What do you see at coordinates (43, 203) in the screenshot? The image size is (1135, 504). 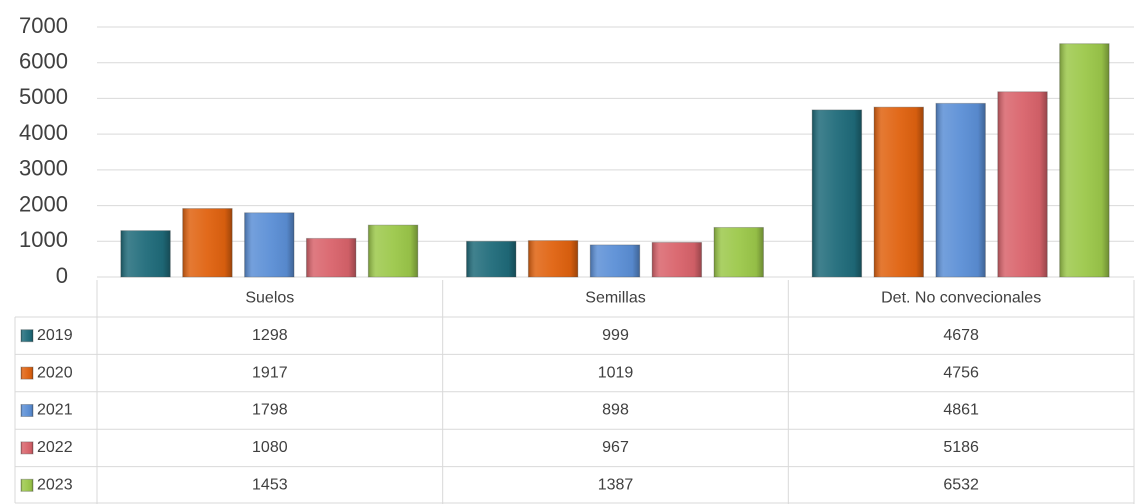 I see `y-tick-label: 2000` at bounding box center [43, 203].